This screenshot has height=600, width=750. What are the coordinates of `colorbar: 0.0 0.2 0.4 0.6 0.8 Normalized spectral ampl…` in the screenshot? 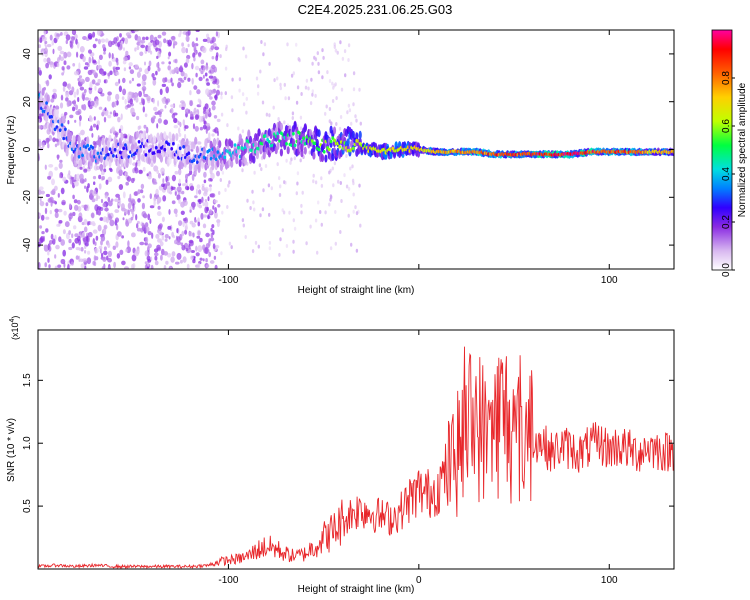 It's located at (729, 153).